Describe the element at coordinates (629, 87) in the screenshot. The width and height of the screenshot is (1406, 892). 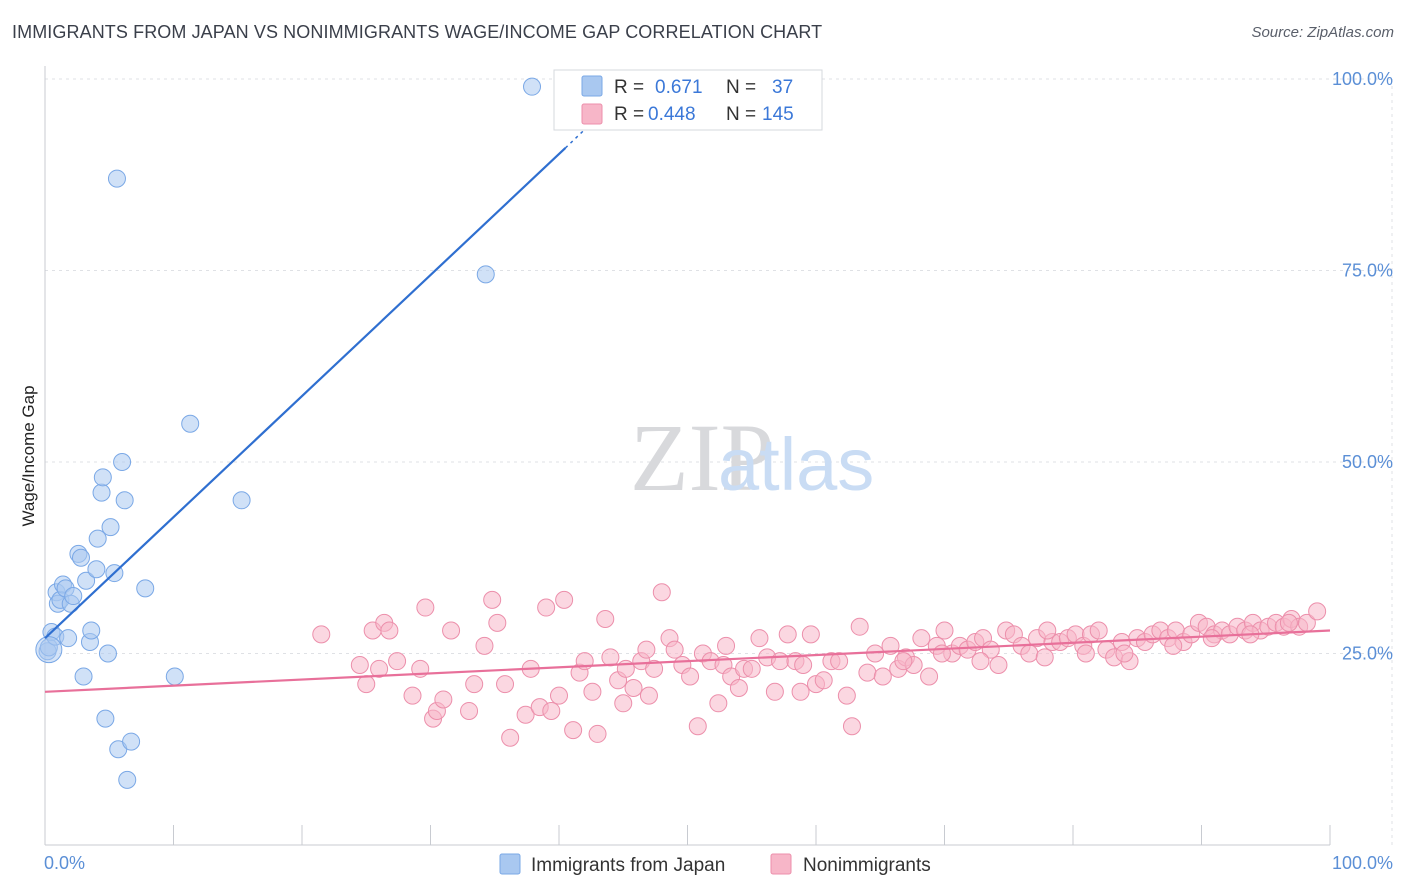
I see `stats-r-label-japan: R =` at that location.